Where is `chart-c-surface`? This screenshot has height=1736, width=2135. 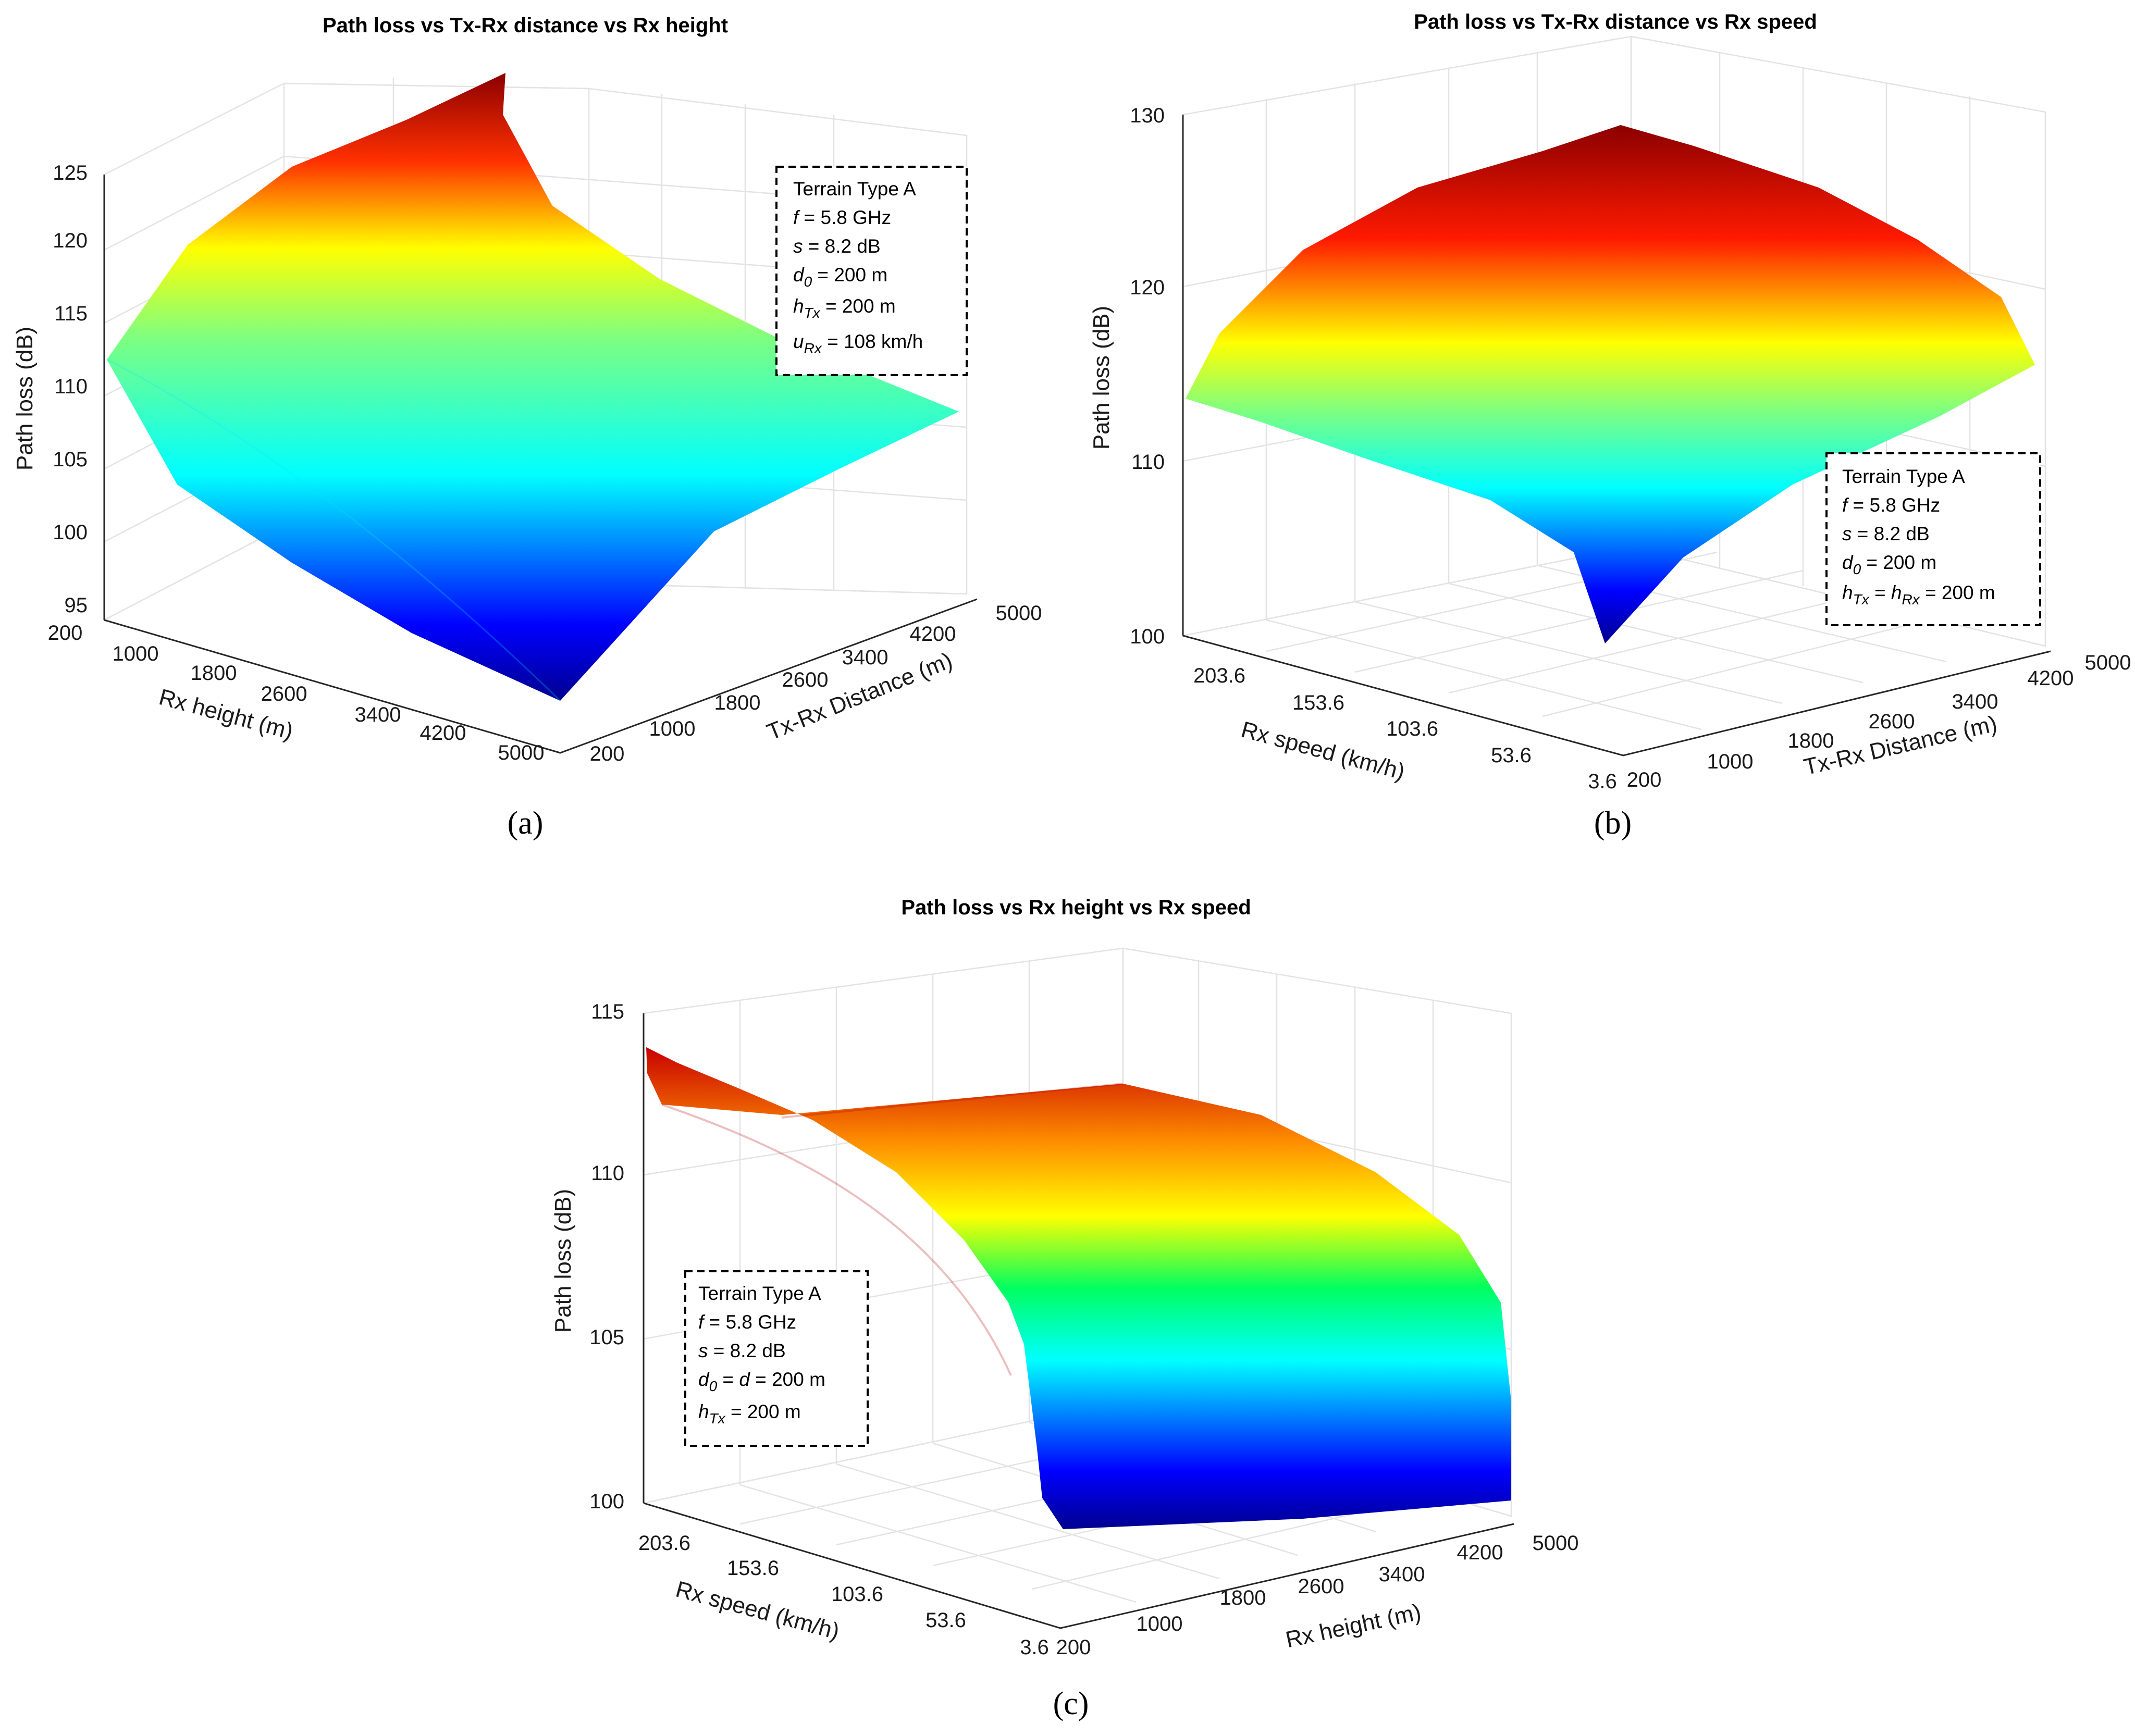
chart-c-surface is located at coordinates (1079, 1288).